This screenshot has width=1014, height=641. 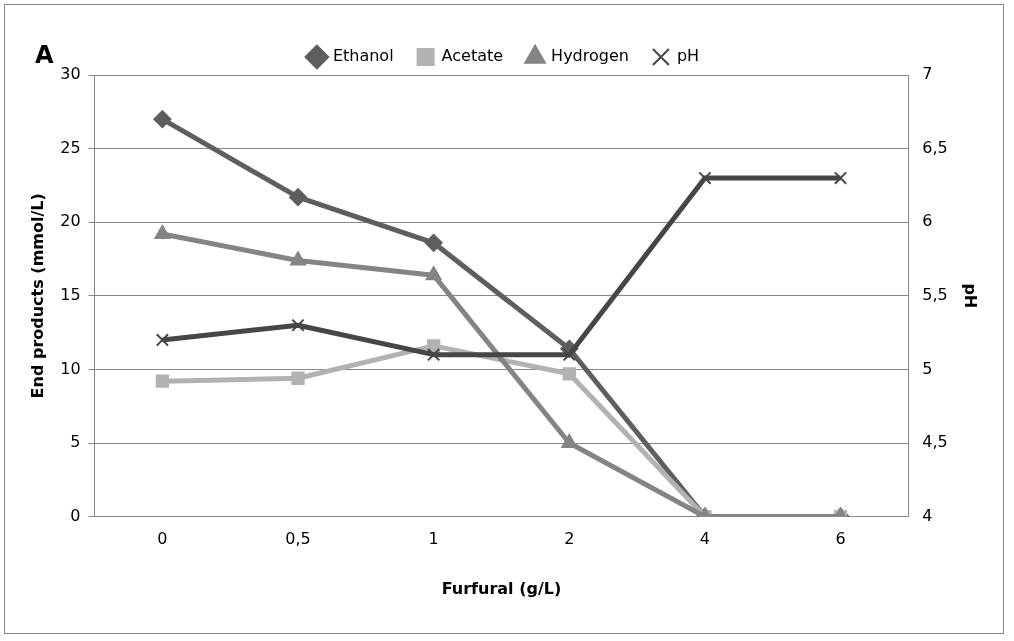 I want to click on y-tick-label: 25, so click(x=70, y=147).